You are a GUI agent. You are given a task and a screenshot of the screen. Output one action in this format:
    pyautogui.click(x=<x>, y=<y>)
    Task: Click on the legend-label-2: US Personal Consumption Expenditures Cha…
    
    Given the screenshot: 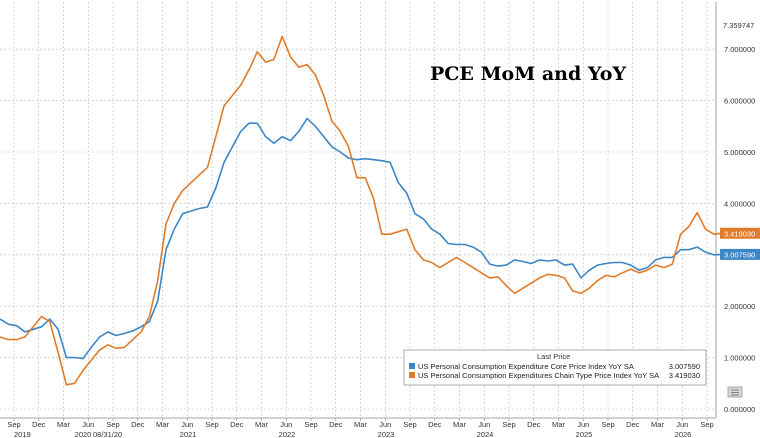 What is the action you would take?
    pyautogui.click(x=538, y=375)
    